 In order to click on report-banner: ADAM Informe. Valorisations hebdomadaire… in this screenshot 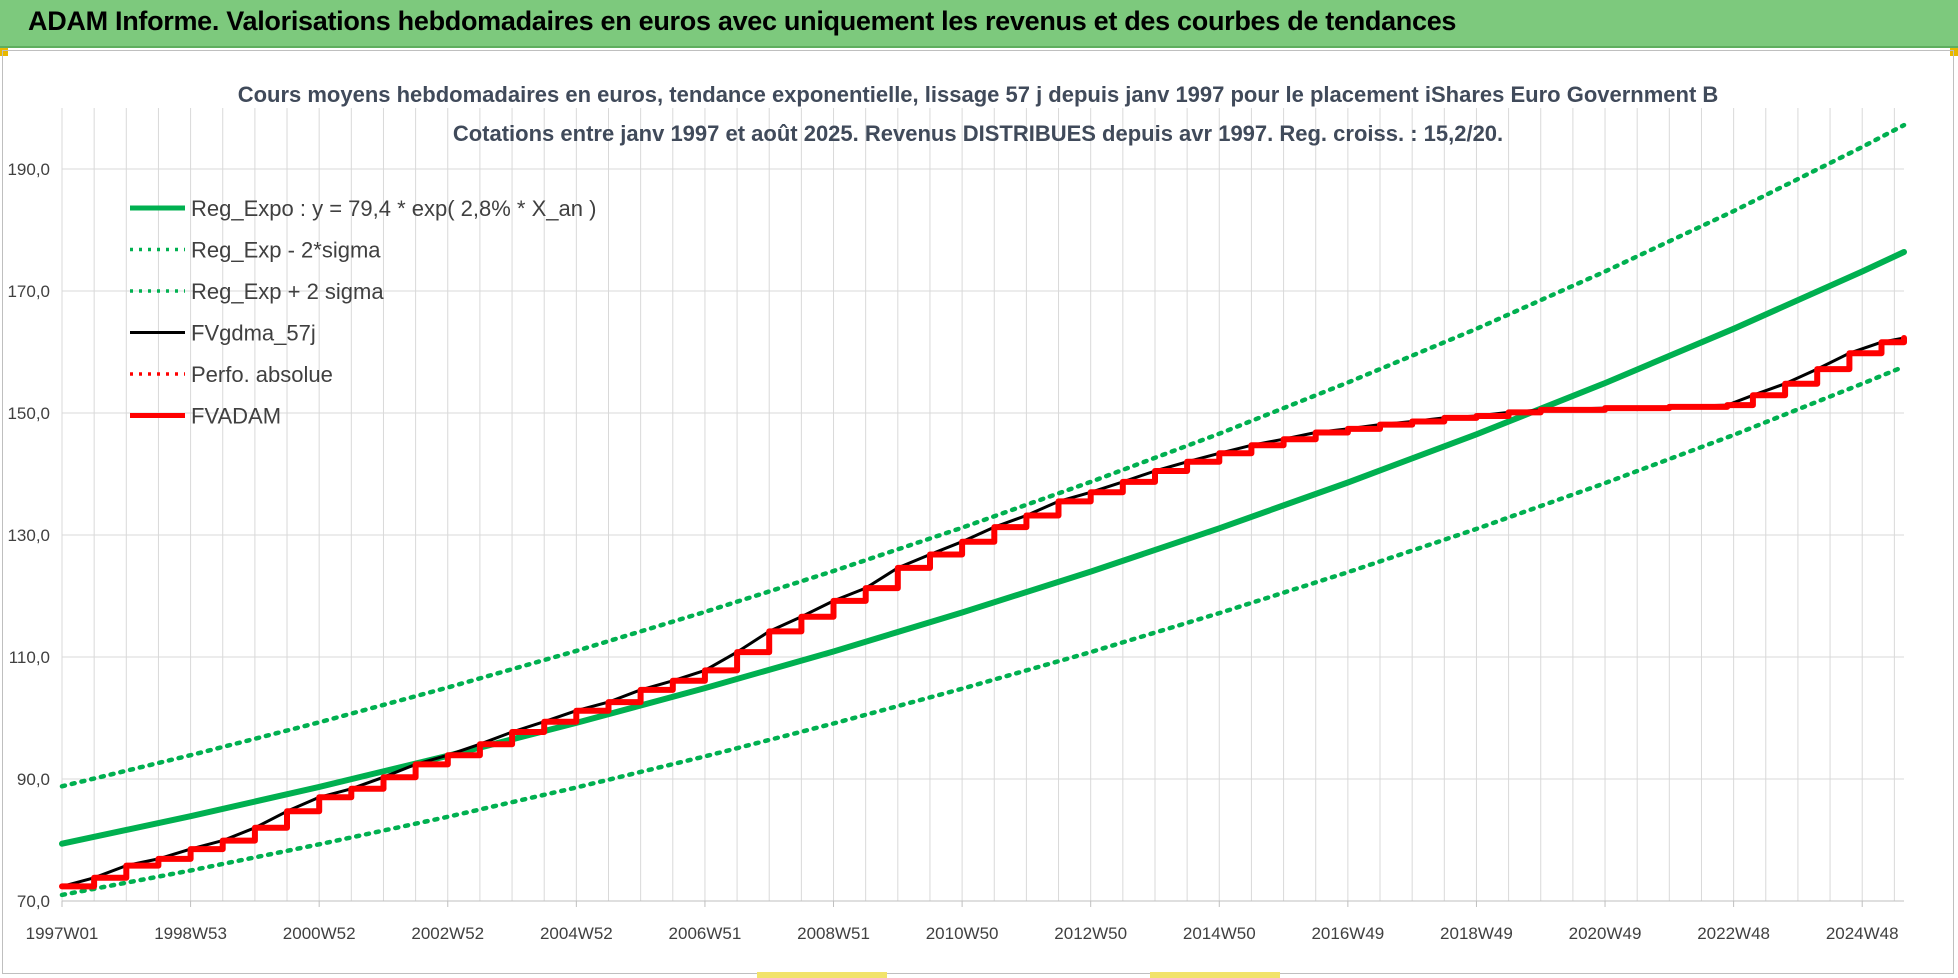, I will do `click(979, 24)`.